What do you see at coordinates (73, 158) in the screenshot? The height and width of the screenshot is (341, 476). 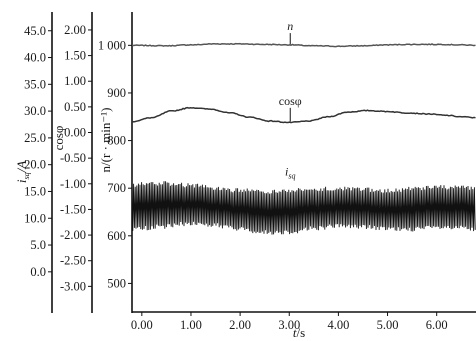 I see `cosphi-tick-label: -0.50` at bounding box center [73, 158].